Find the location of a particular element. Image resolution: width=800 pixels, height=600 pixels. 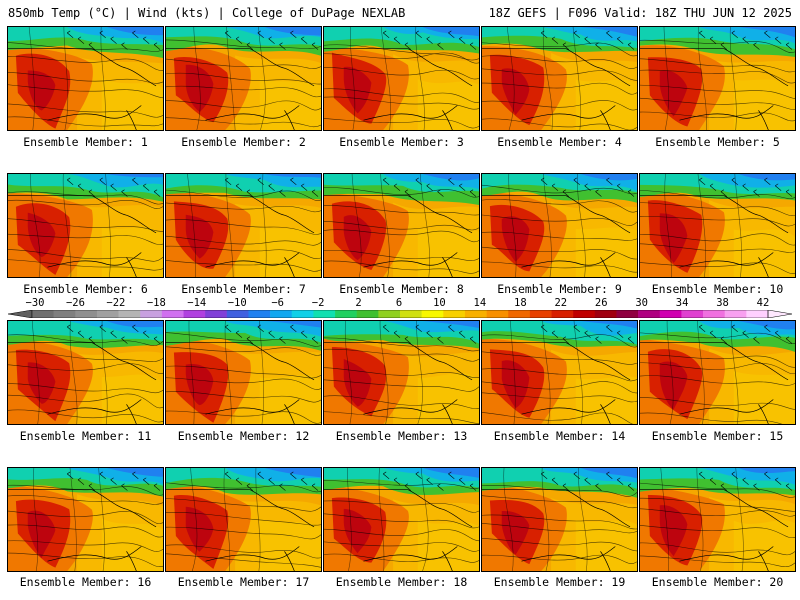

colorbar-tick-label: −18 is located at coordinates (156, 303).